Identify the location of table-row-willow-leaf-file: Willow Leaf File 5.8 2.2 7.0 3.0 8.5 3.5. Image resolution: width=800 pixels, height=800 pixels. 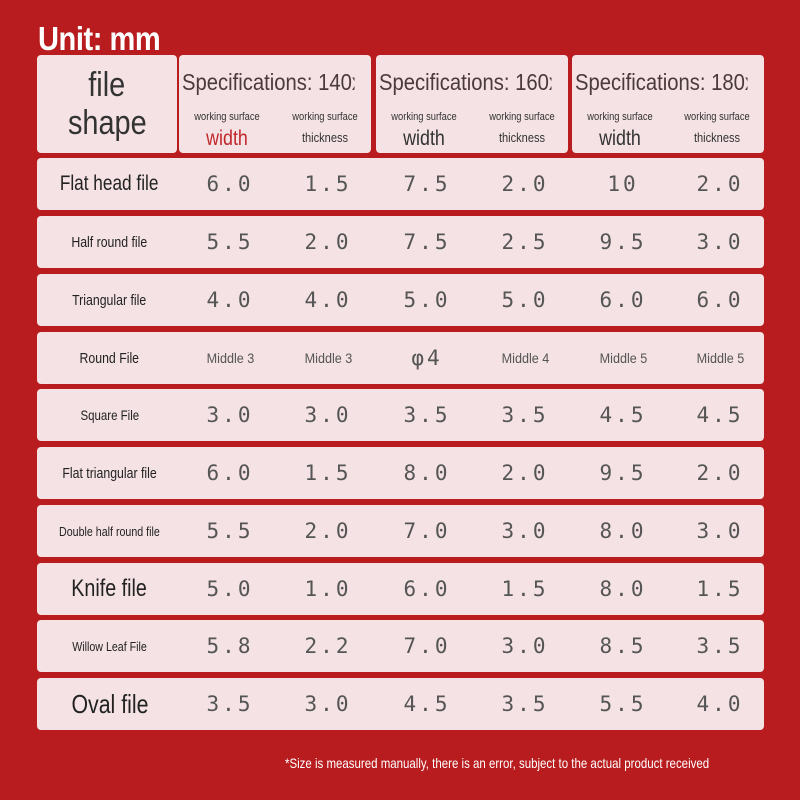
(400, 646).